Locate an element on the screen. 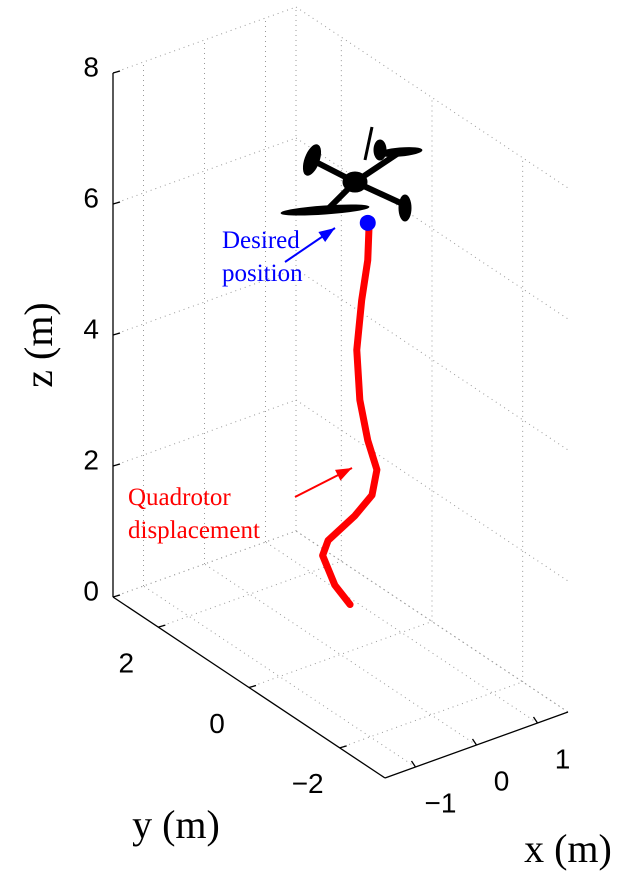 This screenshot has width=635, height=872. z-tick-label: 4 is located at coordinates (91, 328).